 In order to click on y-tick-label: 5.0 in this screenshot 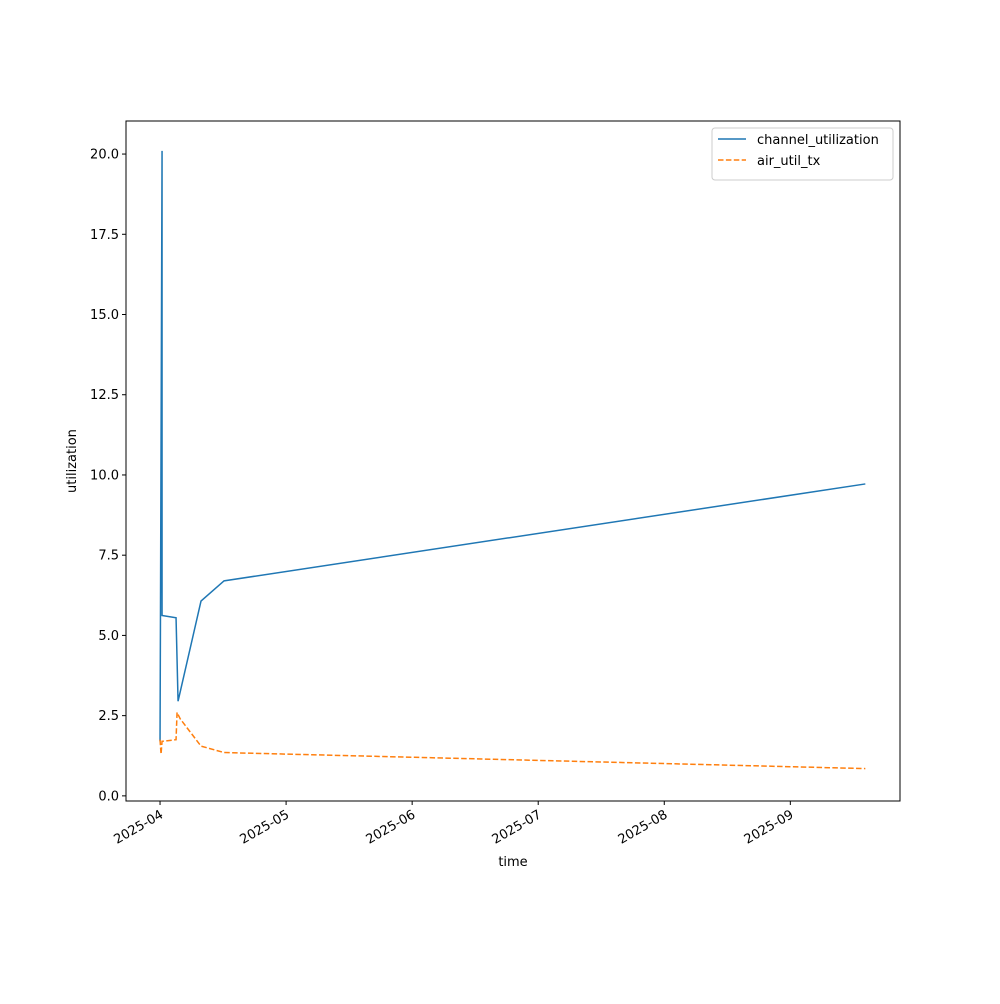, I will do `click(108, 636)`.